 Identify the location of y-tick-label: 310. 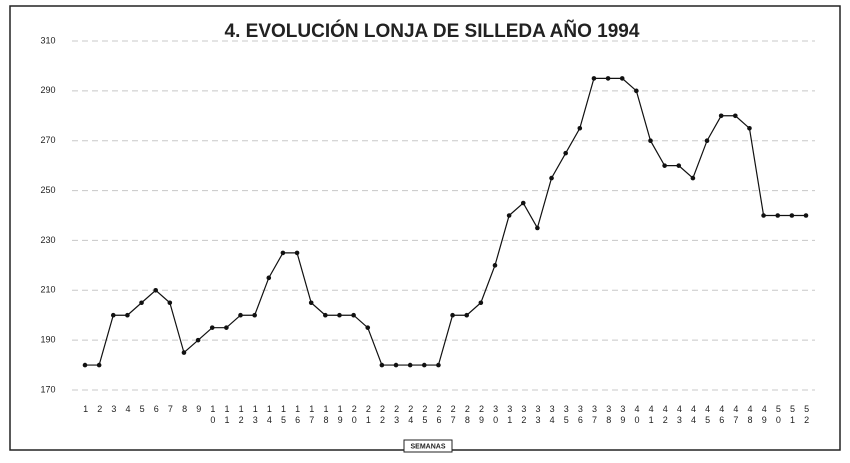
(47, 40).